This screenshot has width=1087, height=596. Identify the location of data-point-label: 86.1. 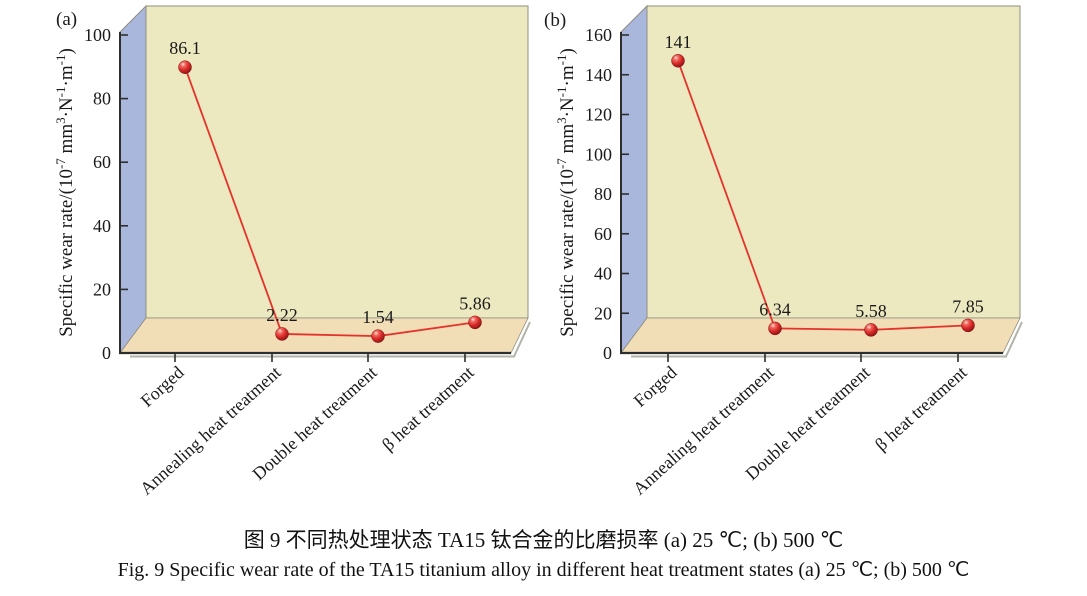
(185, 48).